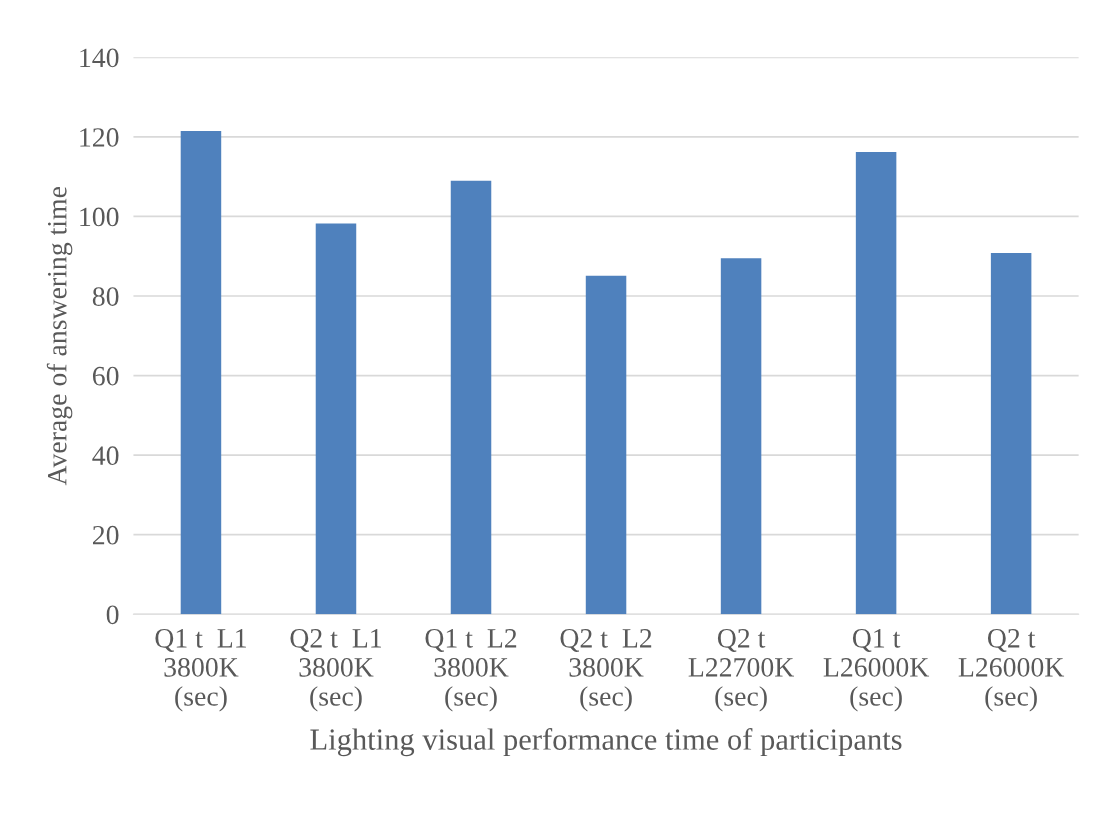  I want to click on x-tick-label: Q2 t L26000K (sec), so click(1011, 670).